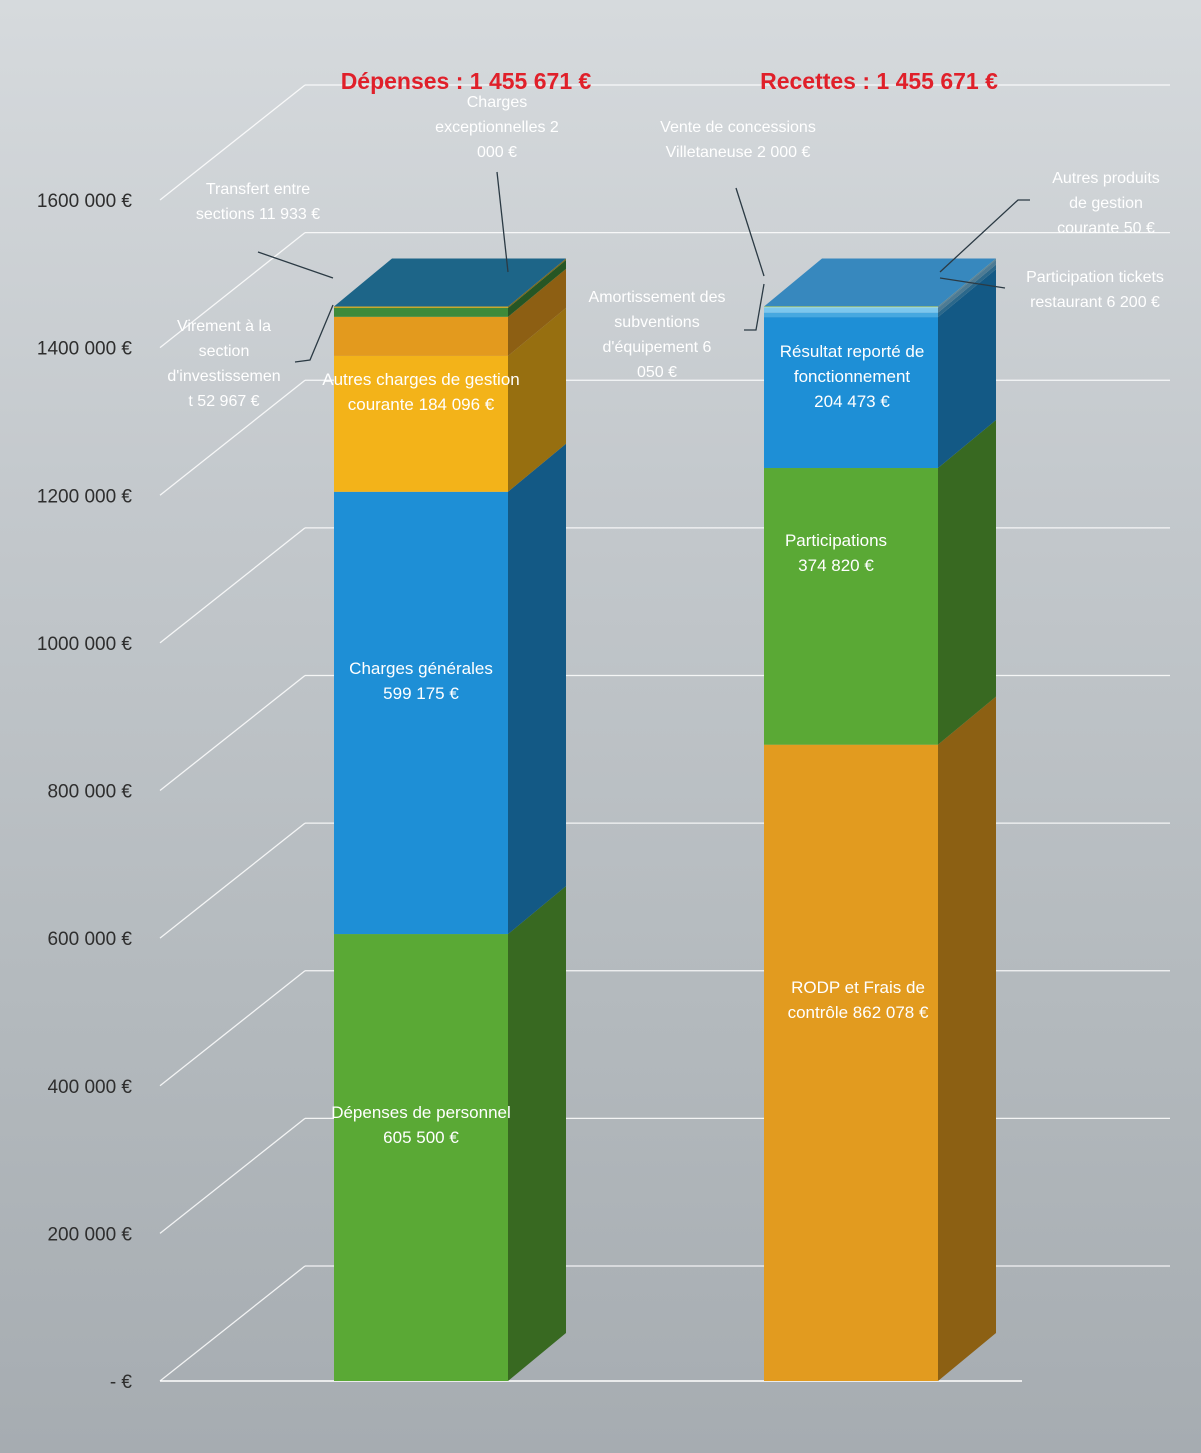  What do you see at coordinates (858, 987) in the screenshot?
I see `segment-label: RODP et Frais de` at bounding box center [858, 987].